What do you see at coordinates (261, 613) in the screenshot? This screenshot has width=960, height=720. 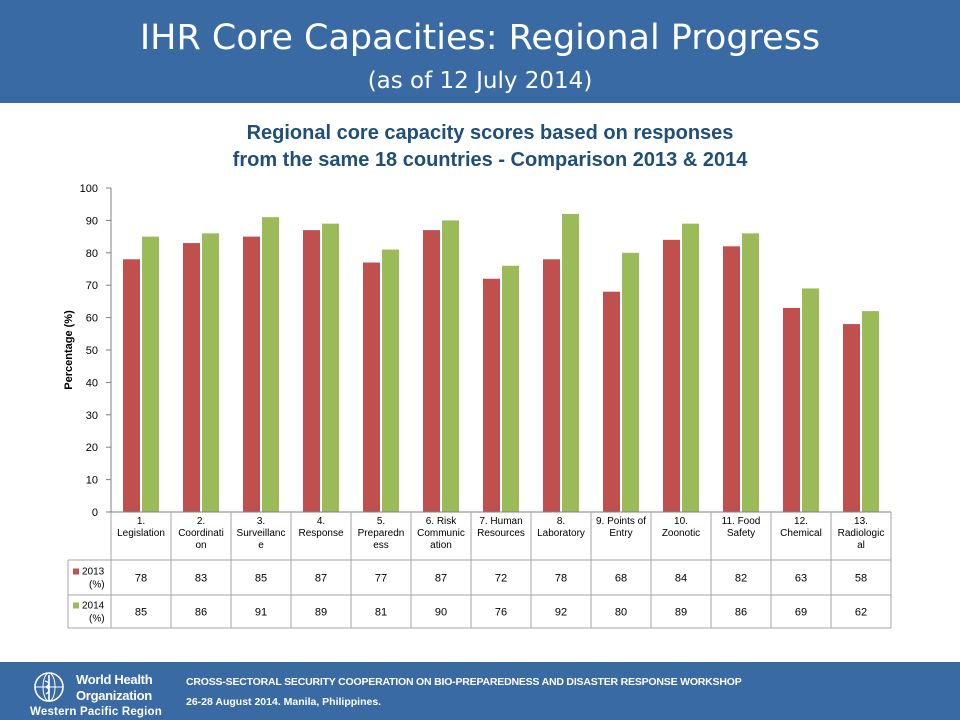 I see `data-label-2014: 91` at bounding box center [261, 613].